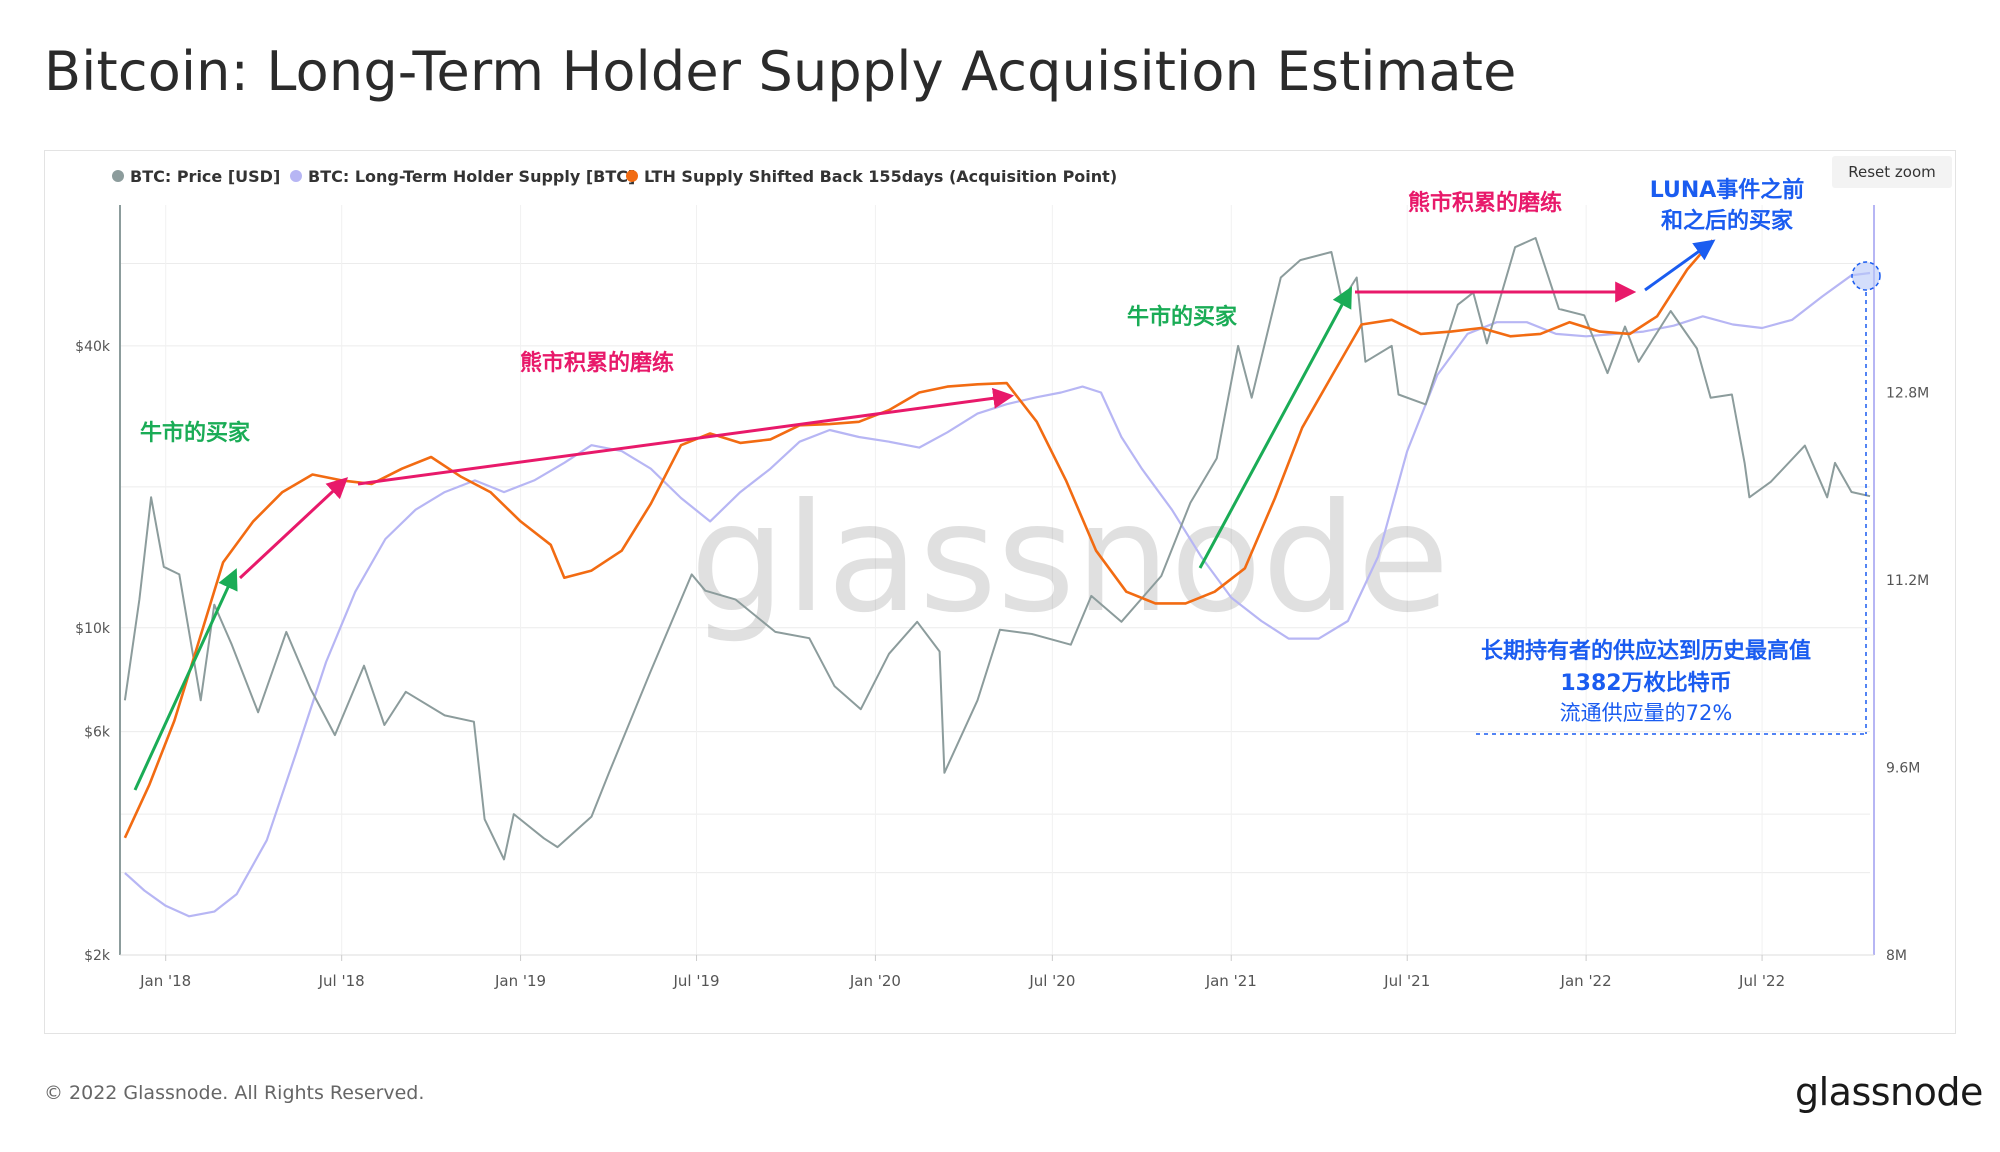 This screenshot has height=1152, width=2000. Describe the element at coordinates (1069, 559) in the screenshot. I see `watermark: glassnode` at that location.